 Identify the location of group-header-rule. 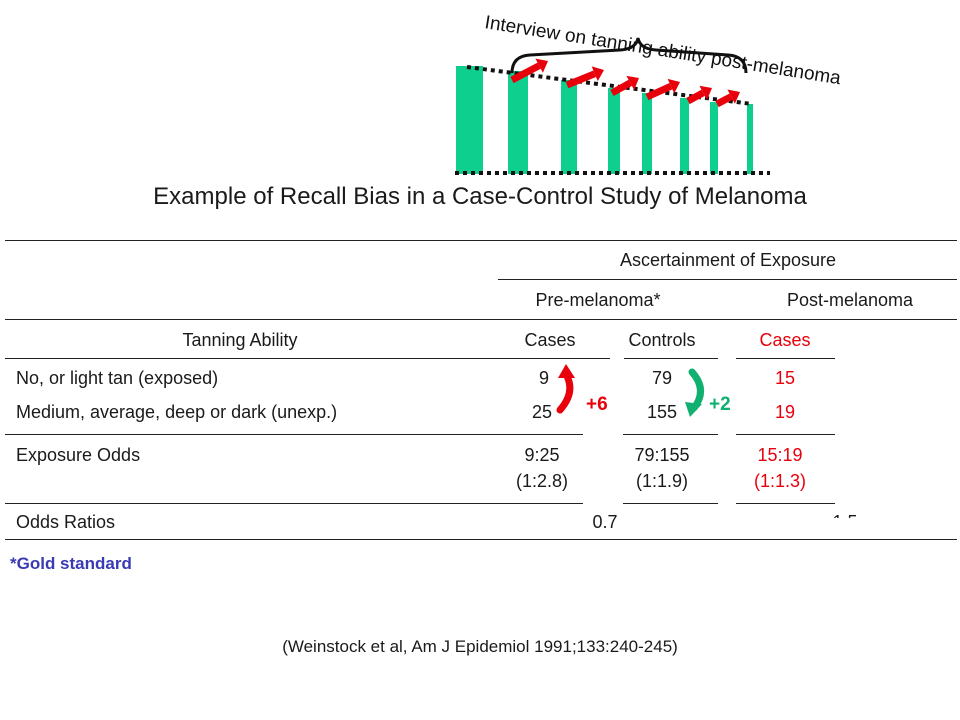
(727, 279).